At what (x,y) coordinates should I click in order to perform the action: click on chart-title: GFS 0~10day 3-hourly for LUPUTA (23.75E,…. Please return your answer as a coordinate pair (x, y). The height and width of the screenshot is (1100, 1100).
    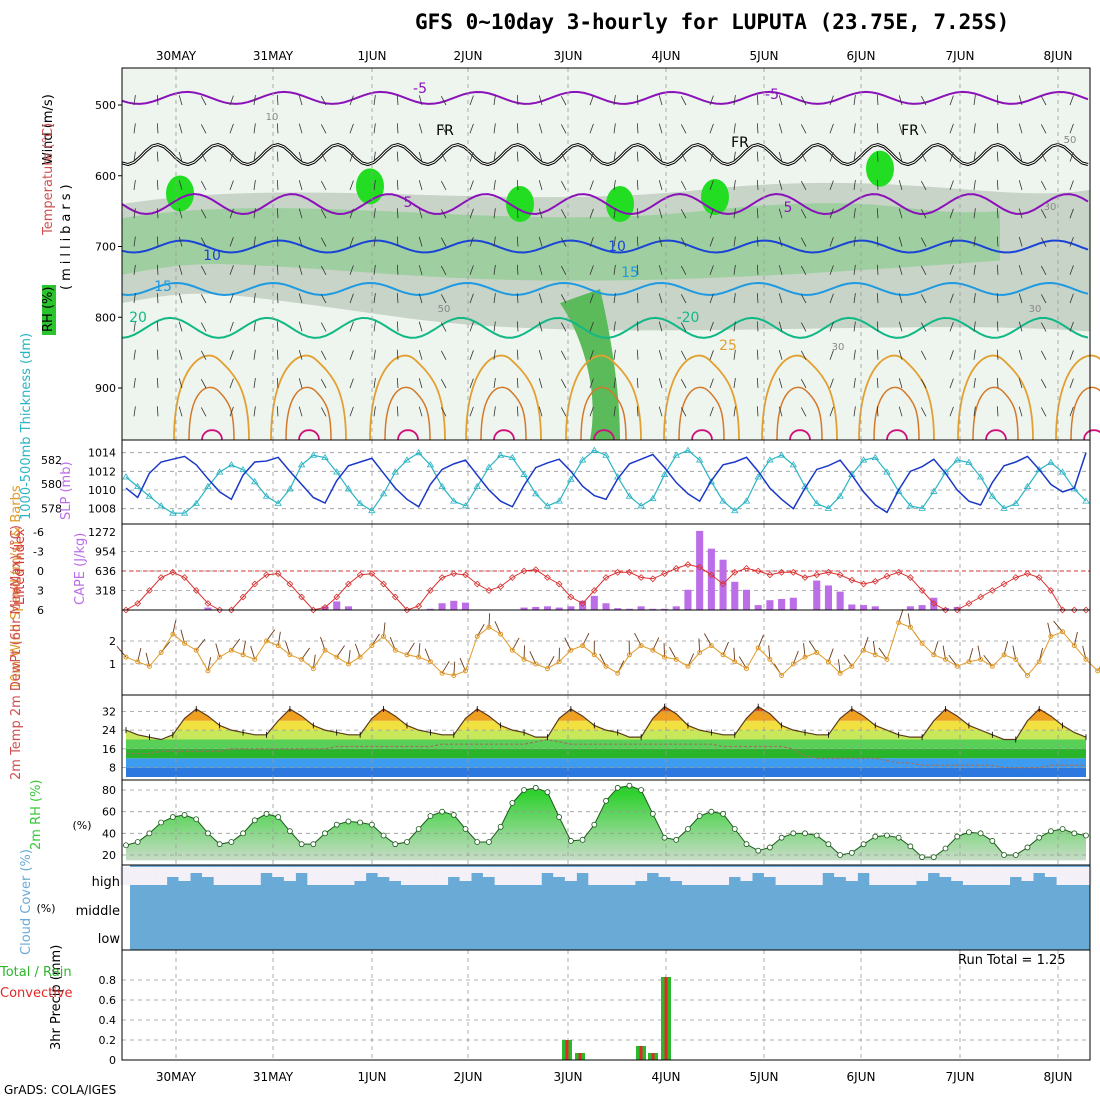
    Looking at the image, I should click on (712, 22).